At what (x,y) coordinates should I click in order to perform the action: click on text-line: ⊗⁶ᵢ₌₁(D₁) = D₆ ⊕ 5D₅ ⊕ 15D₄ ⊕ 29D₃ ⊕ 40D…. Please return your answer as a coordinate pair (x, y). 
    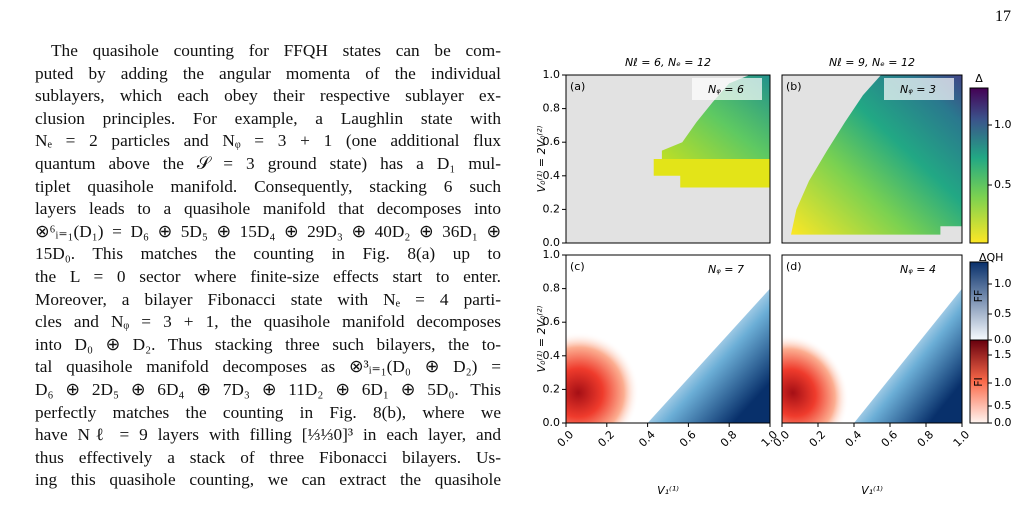
    Looking at the image, I should click on (268, 231).